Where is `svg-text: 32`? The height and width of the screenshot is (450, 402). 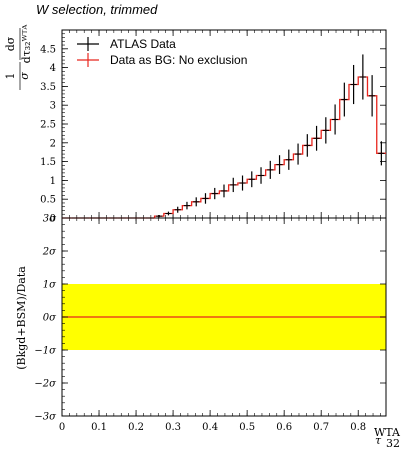 svg-text: 32 is located at coordinates (393, 443).